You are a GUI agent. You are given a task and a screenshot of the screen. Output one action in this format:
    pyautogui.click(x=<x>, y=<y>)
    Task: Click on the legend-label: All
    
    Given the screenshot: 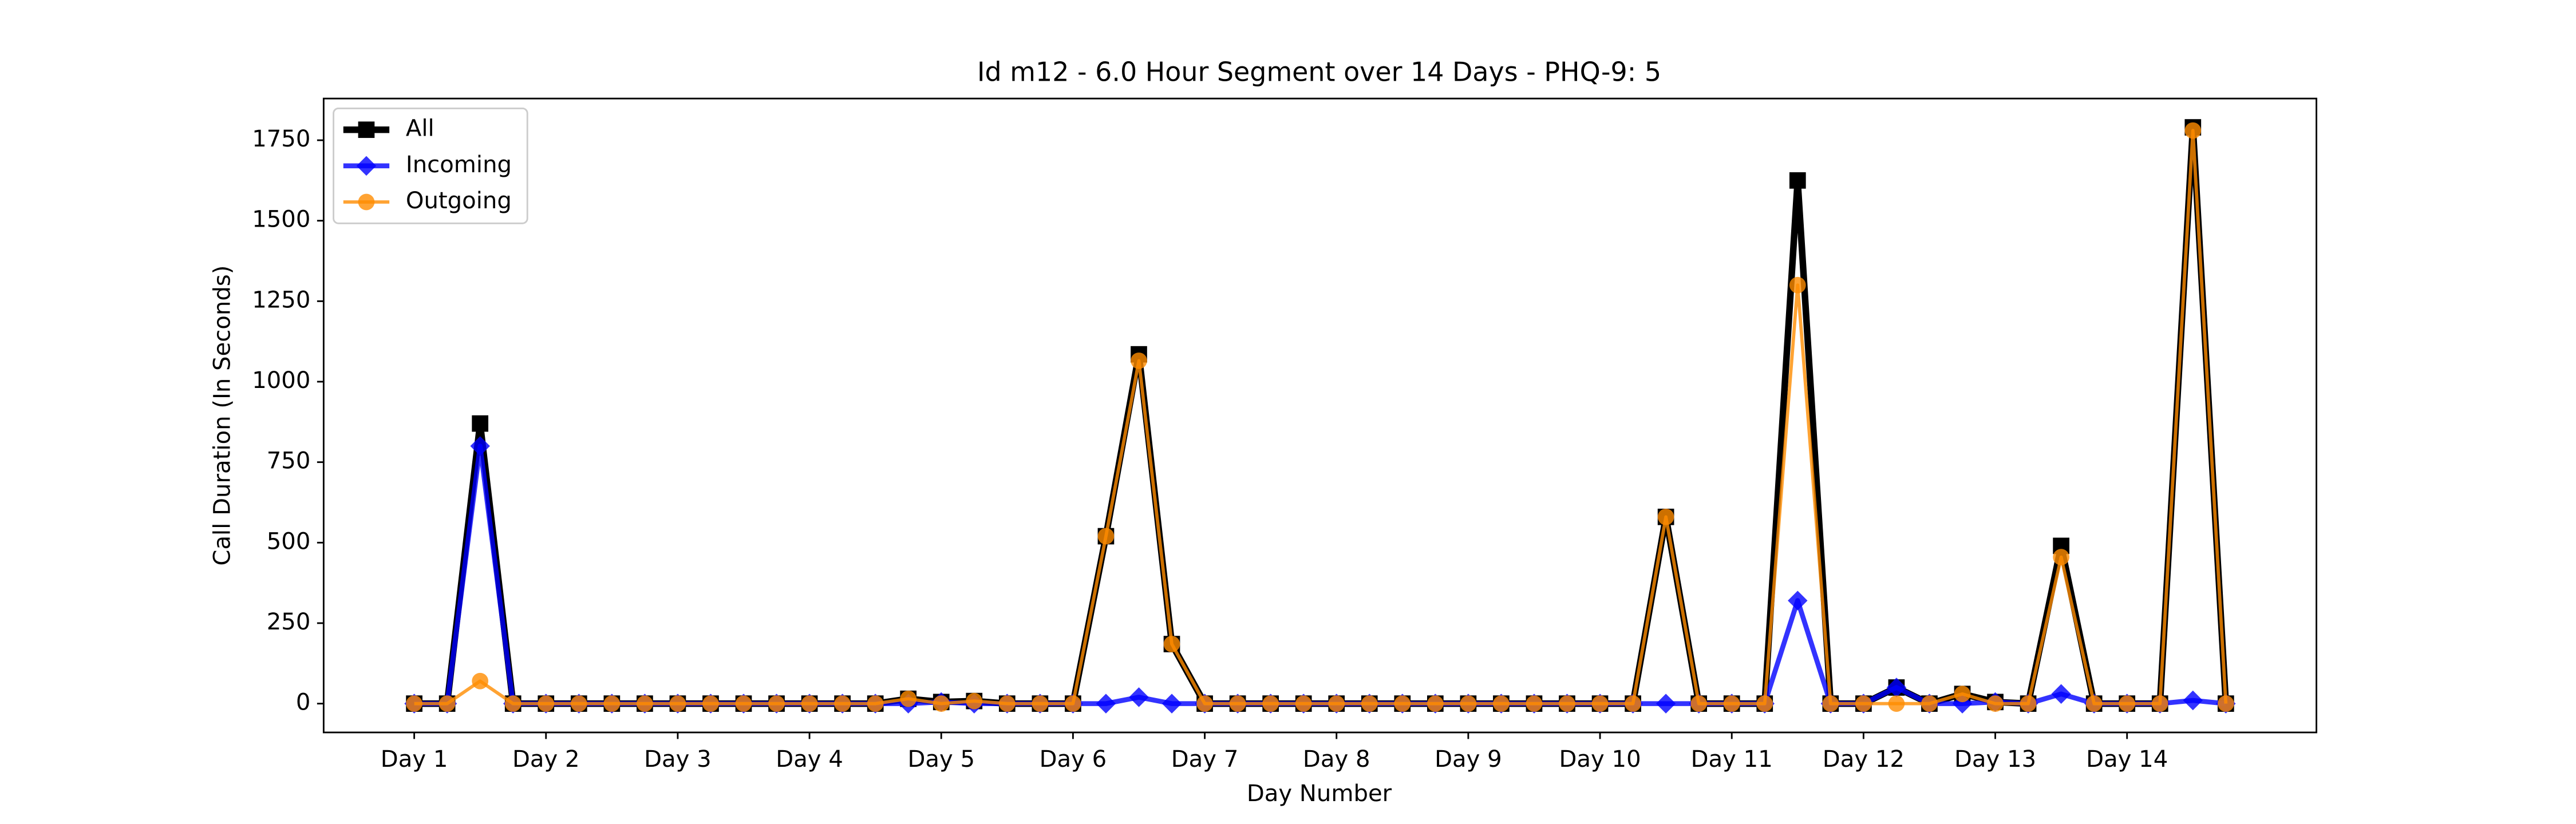 What is the action you would take?
    pyautogui.click(x=420, y=129)
    